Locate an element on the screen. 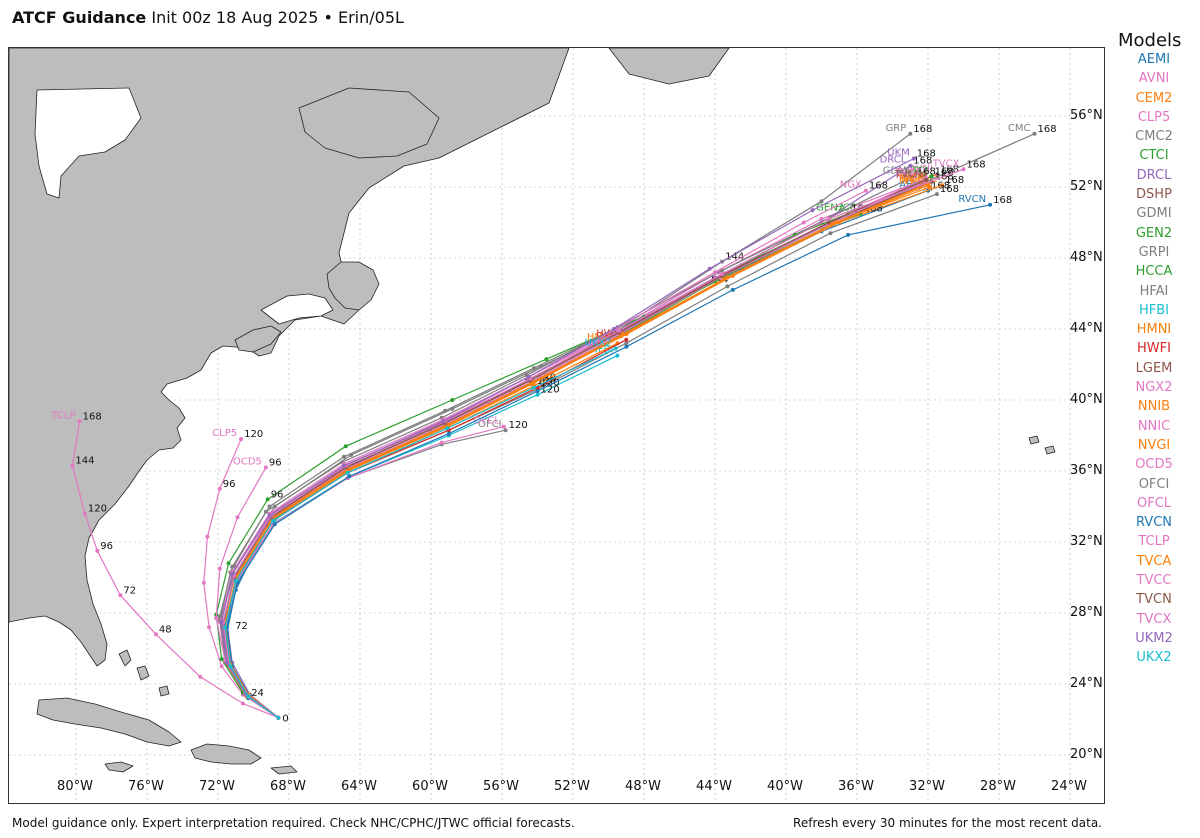 This screenshot has height=838, width=1200. legend-item-hmni: HMNI is located at coordinates (1154, 330).